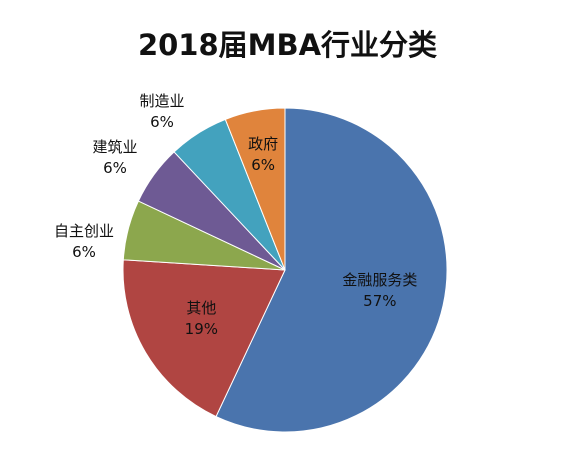 The image size is (575, 451). Describe the element at coordinates (380, 301) in the screenshot. I see `slice-value-label: 57%` at that location.